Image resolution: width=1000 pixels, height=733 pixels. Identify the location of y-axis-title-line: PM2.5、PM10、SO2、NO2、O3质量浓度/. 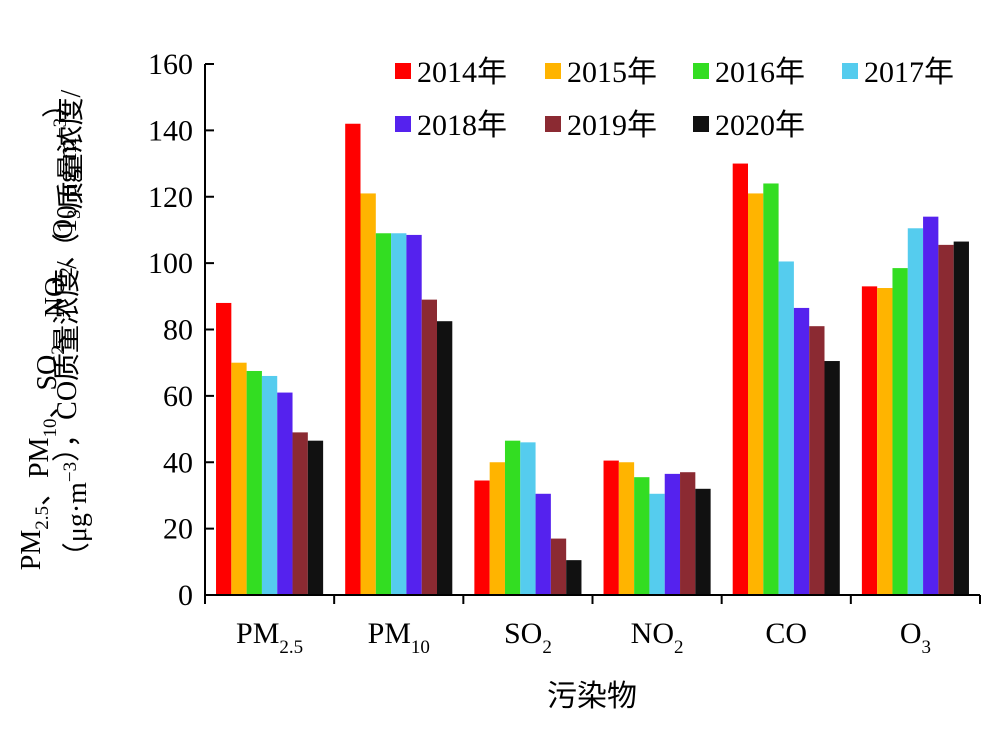
(51, 330).